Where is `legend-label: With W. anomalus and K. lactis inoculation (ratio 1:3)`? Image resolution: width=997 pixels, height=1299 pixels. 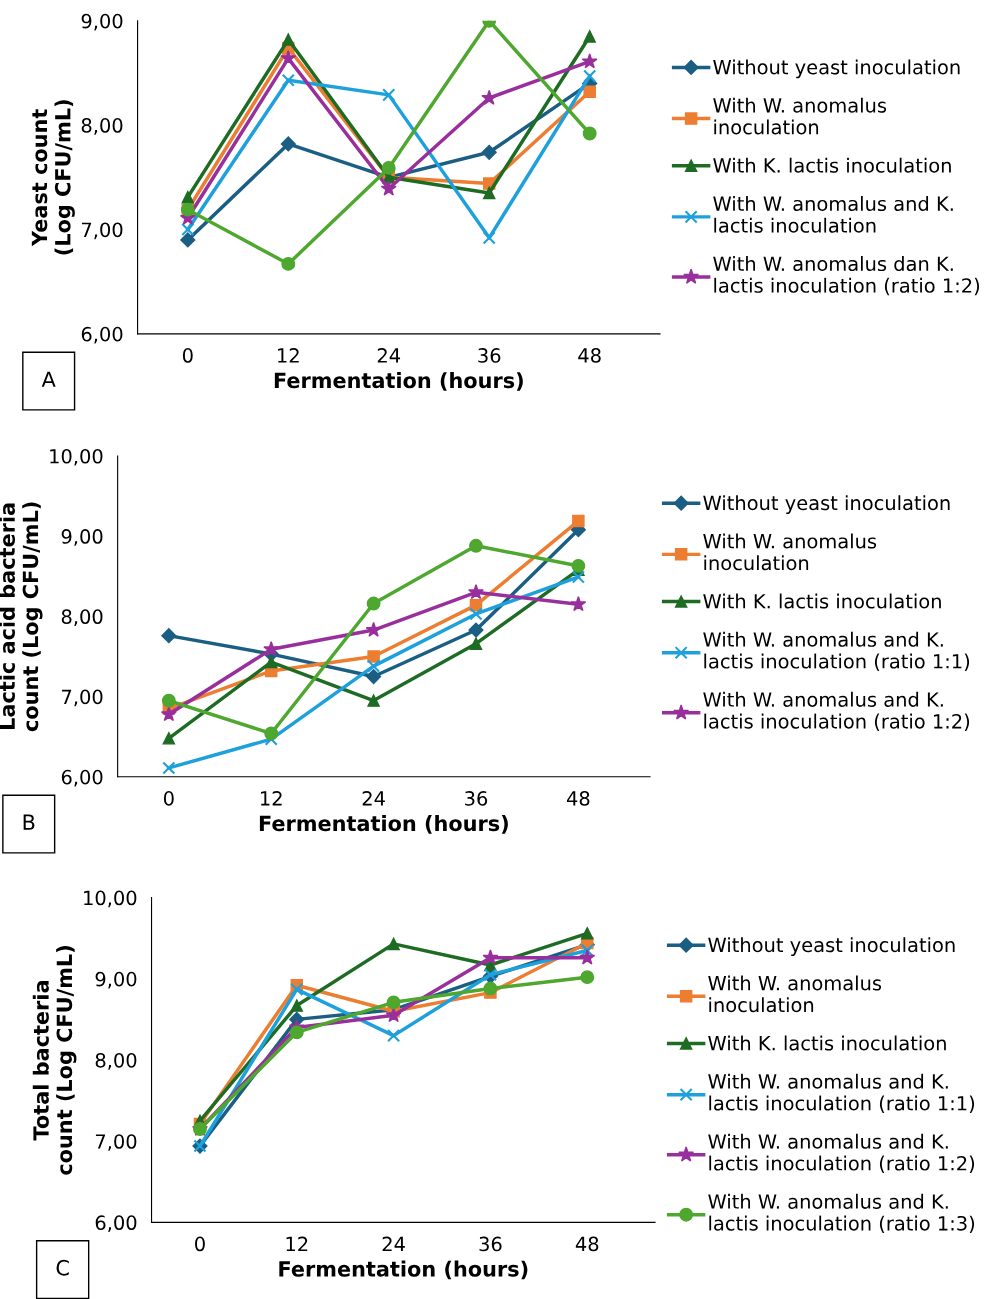
legend-label: With W. anomalus and K. lactis inoculation (ratio 1:3) is located at coordinates (841, 1213).